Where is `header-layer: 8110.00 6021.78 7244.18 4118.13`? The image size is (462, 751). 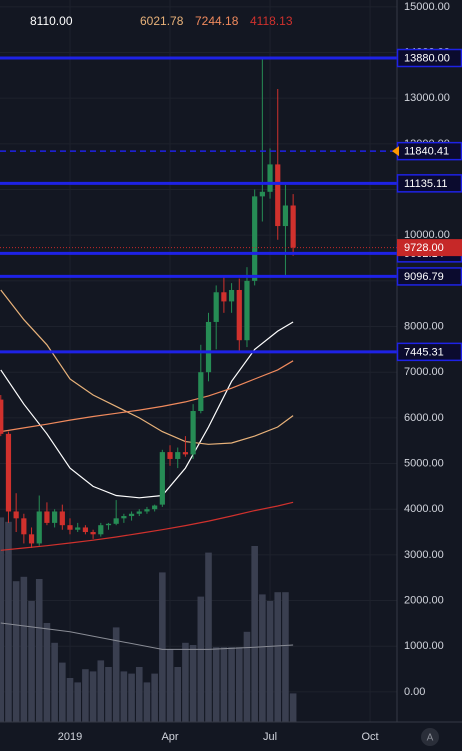 header-layer: 8110.00 6021.78 7244.18 4118.13 is located at coordinates (161, 21).